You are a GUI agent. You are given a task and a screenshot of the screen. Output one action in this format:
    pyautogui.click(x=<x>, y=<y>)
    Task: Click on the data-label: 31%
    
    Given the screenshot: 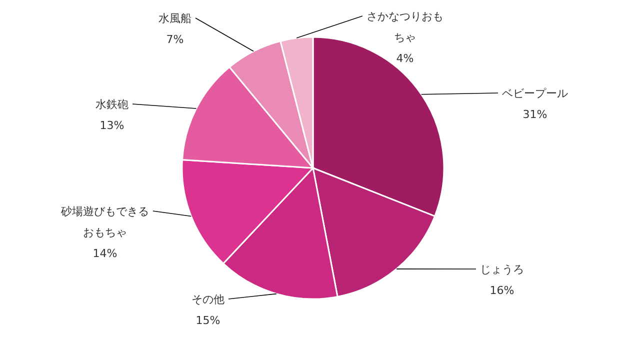 What is the action you would take?
    pyautogui.click(x=535, y=114)
    